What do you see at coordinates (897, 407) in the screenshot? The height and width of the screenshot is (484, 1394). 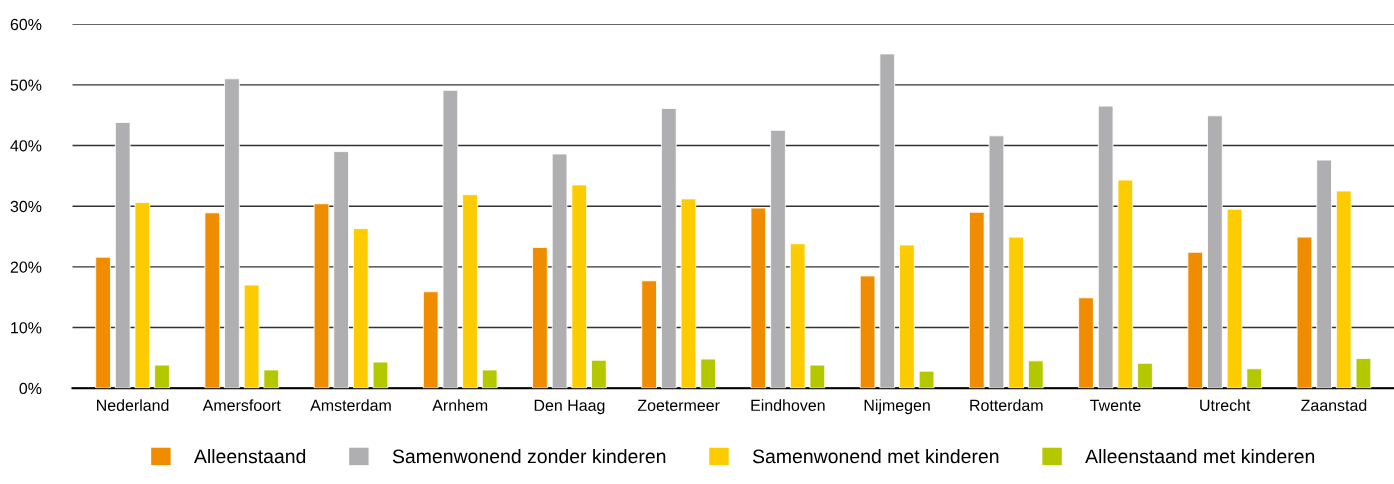 I see `x-tick-label: Nijmegen` at bounding box center [897, 407].